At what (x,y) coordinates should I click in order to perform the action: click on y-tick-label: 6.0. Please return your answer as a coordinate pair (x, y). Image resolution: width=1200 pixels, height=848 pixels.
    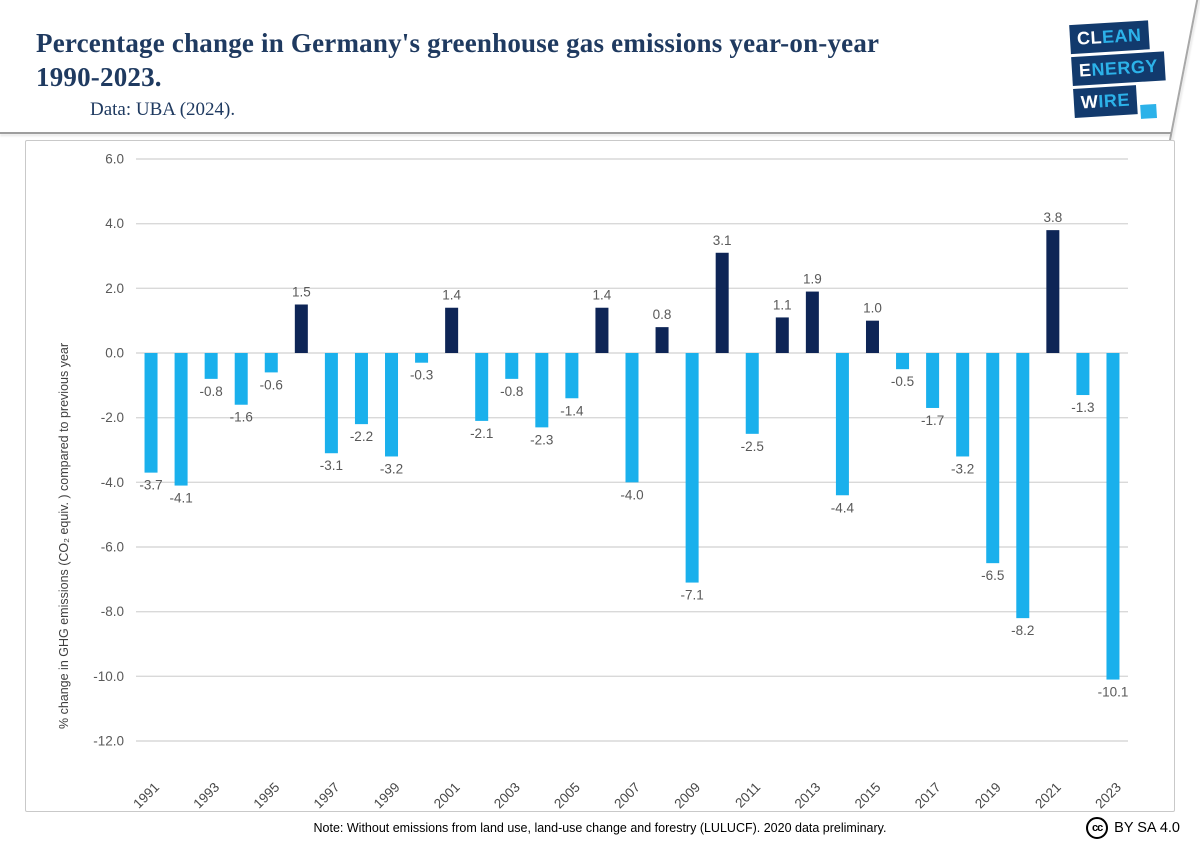
    Looking at the image, I should click on (114, 159).